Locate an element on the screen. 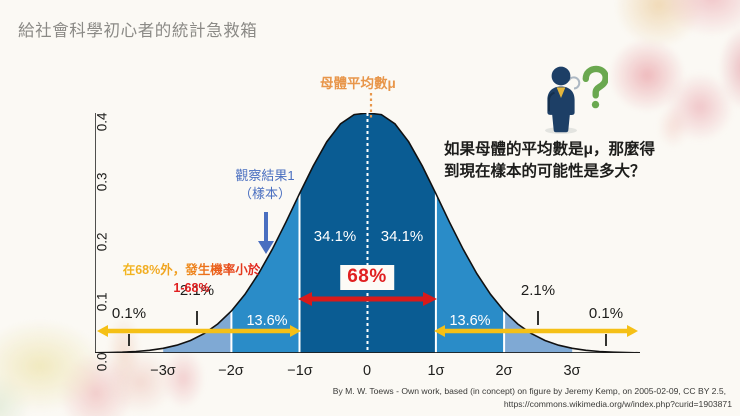 The width and height of the screenshot is (740, 416). y-tick-label: 0.2 is located at coordinates (102, 242).